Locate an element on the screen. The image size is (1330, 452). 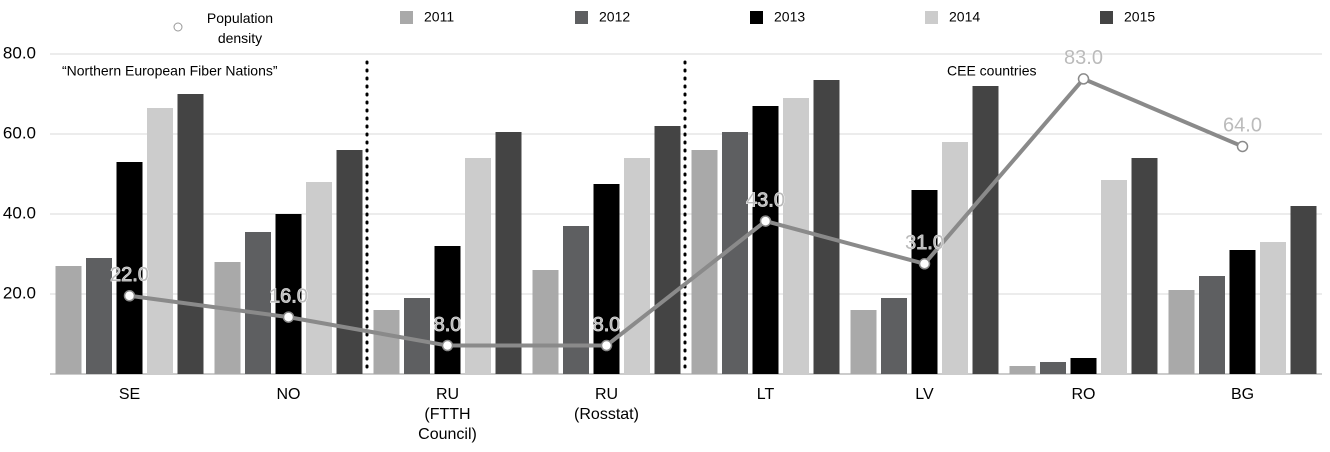
data-label: 16.0 is located at coordinates (288, 296).